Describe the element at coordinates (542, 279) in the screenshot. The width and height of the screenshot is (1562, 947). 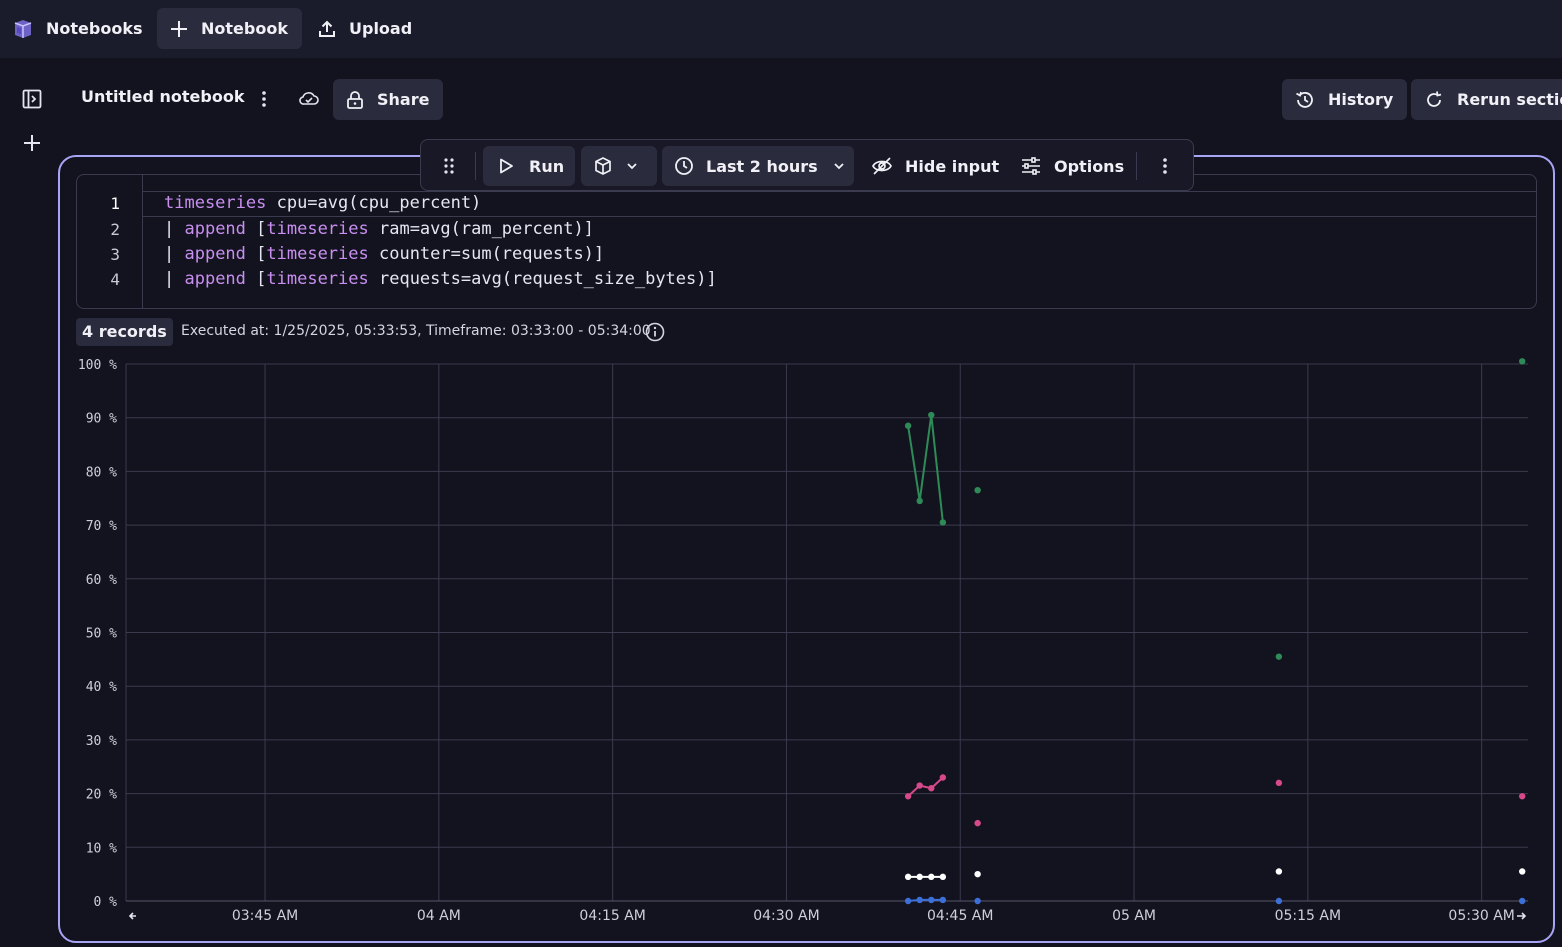
I see `code-text: requests=avg(request_size_bytes)]` at that location.